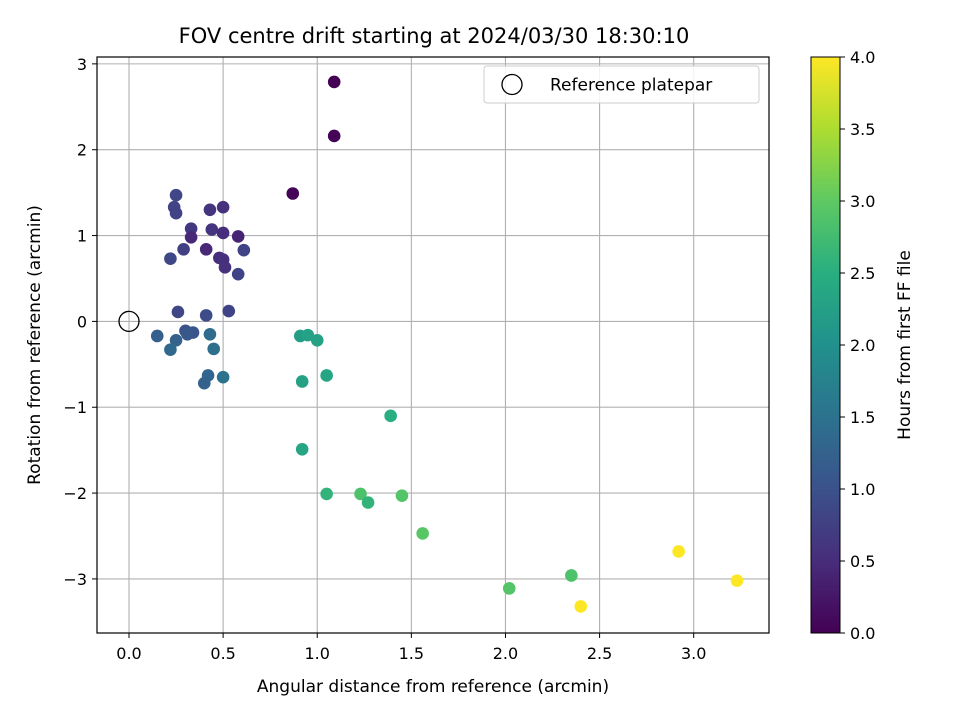 This screenshot has width=960, height=720. I want to click on x-tick-label: 1.5, so click(411, 653).